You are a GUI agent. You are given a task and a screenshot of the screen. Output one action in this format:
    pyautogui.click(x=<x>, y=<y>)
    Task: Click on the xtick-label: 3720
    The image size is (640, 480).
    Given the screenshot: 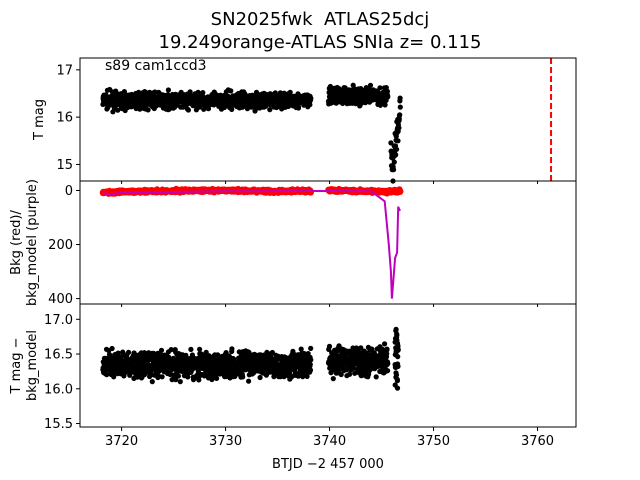 What is the action you would take?
    pyautogui.click(x=121, y=441)
    